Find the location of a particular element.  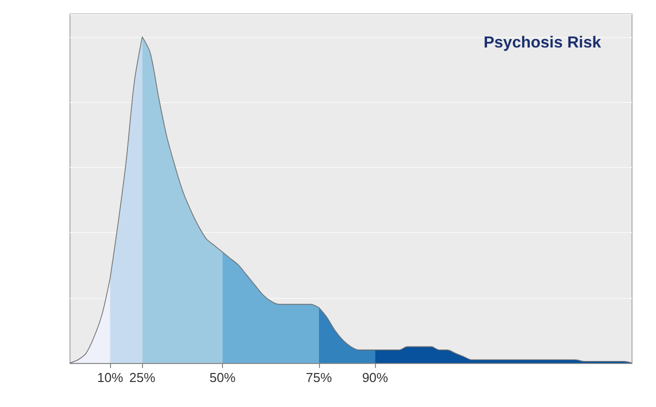

x-tick-label: 25% is located at coordinates (142, 377).